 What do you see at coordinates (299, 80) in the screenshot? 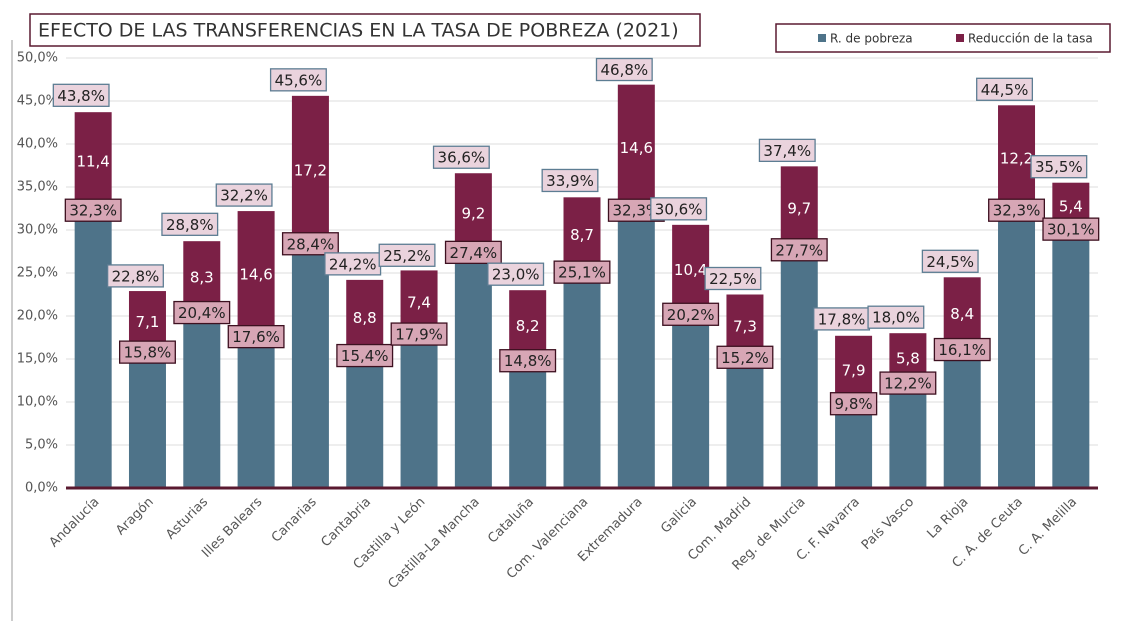
I see `total-label: 45,6%` at bounding box center [299, 80].